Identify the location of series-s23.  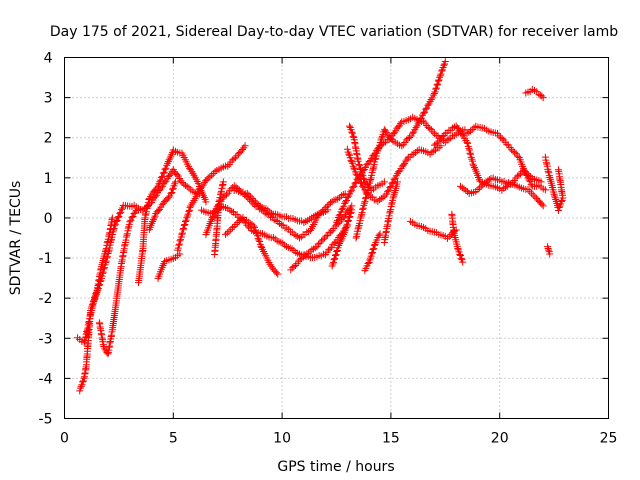
(457, 238).